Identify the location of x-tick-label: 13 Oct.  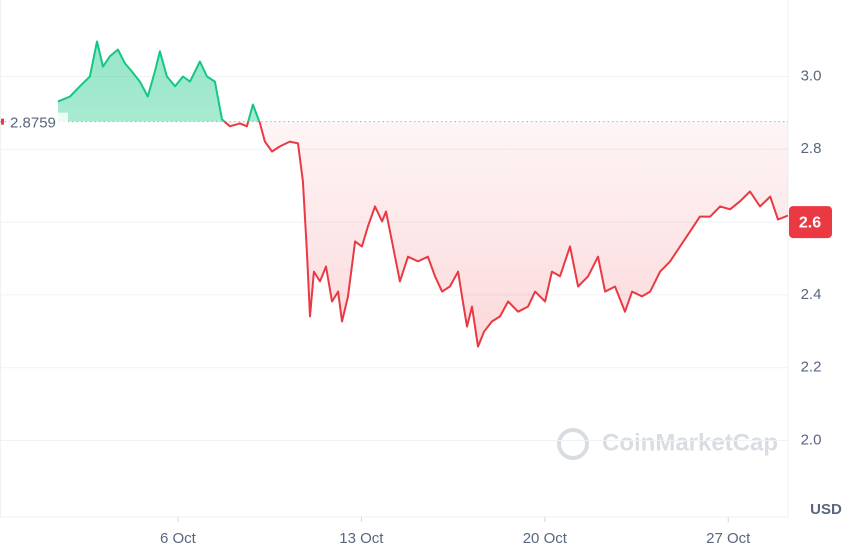
(361, 538).